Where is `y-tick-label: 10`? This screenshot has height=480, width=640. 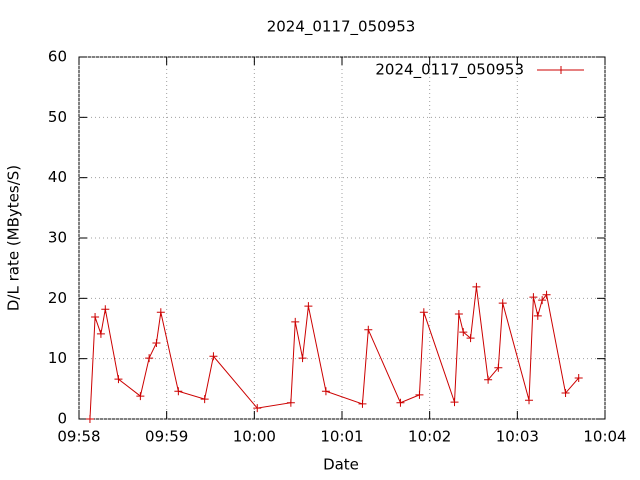 y-tick-label: 10 is located at coordinates (57, 358).